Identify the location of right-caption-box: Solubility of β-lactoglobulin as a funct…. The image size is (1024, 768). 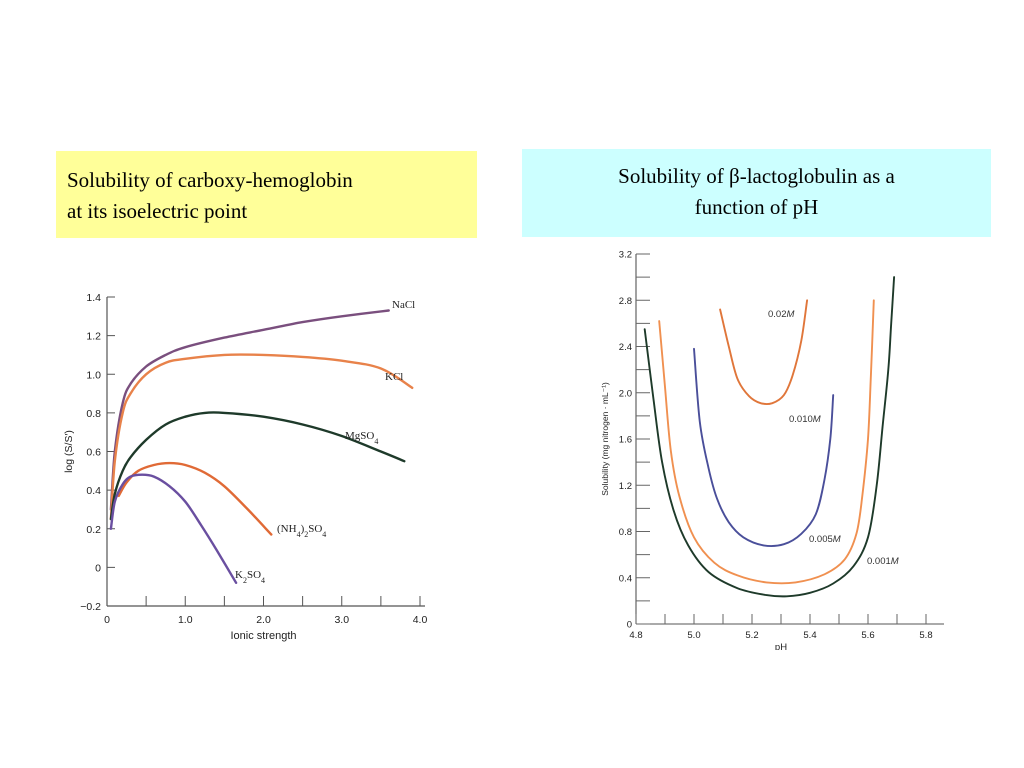
(756, 193).